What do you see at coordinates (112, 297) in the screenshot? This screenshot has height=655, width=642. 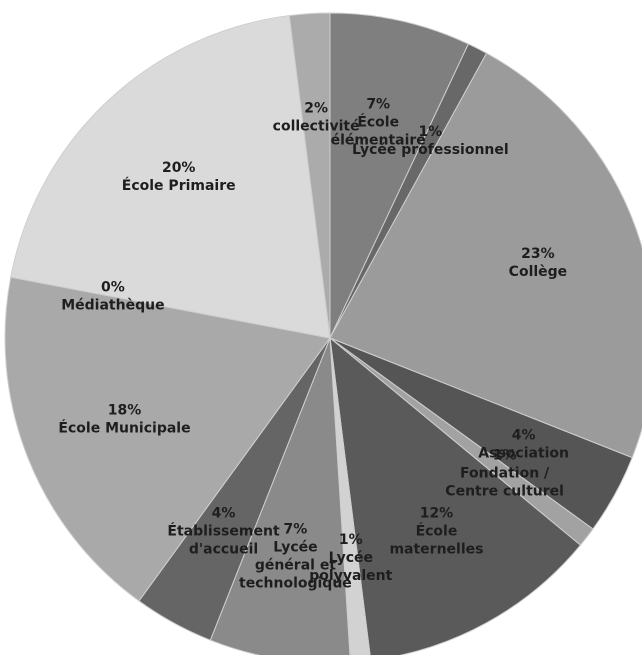 I see `slice-label: 0% Médiathèque` at bounding box center [112, 297].